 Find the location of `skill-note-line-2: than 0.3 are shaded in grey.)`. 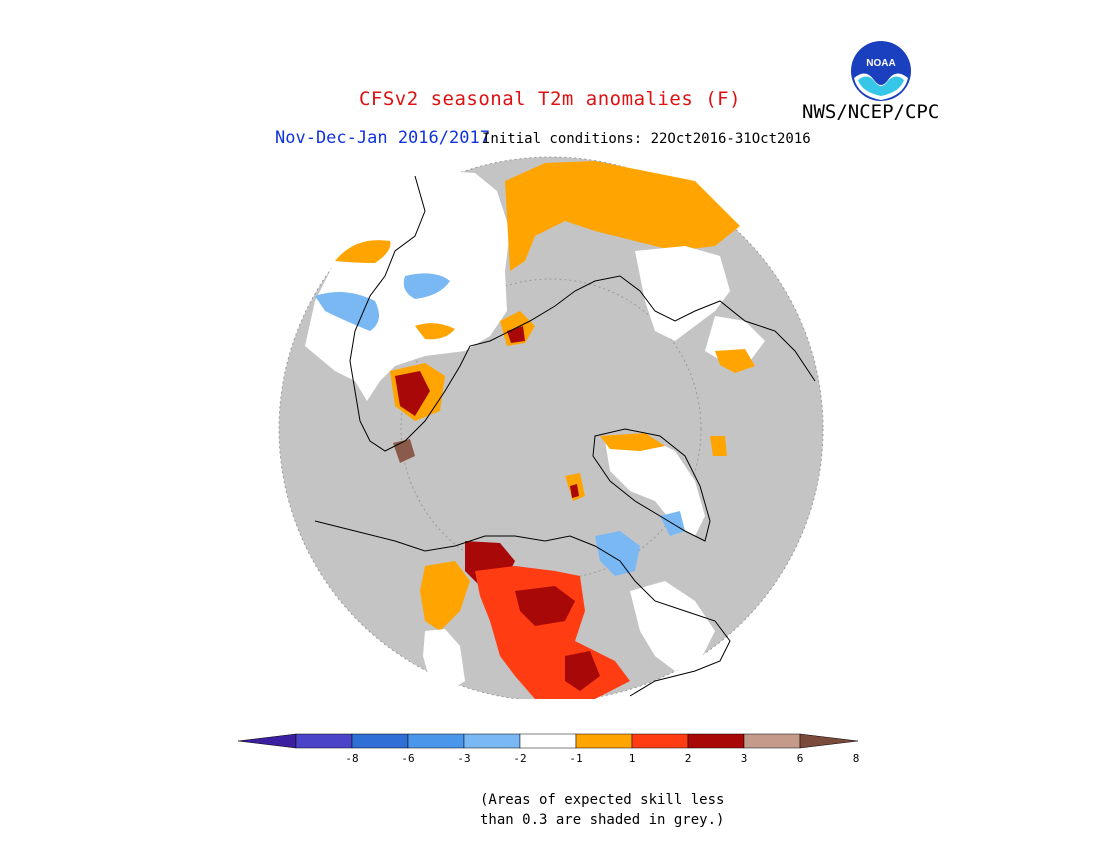

skill-note-line-2: than 0.3 are shaded in grey.) is located at coordinates (602, 820).